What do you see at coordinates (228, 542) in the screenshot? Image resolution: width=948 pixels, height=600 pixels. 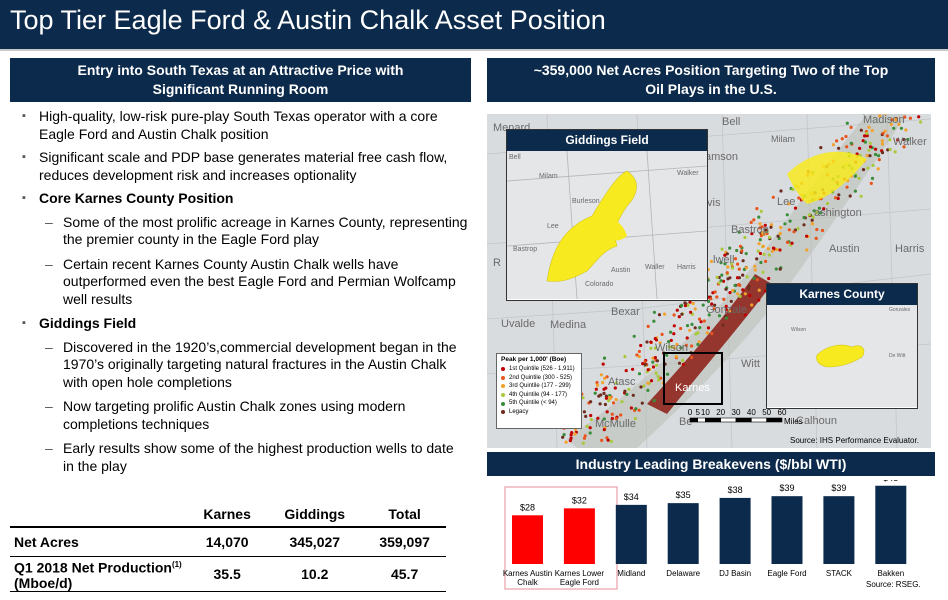 I see `table-row: Net Acres 14,070 345,027 359,097` at bounding box center [228, 542].